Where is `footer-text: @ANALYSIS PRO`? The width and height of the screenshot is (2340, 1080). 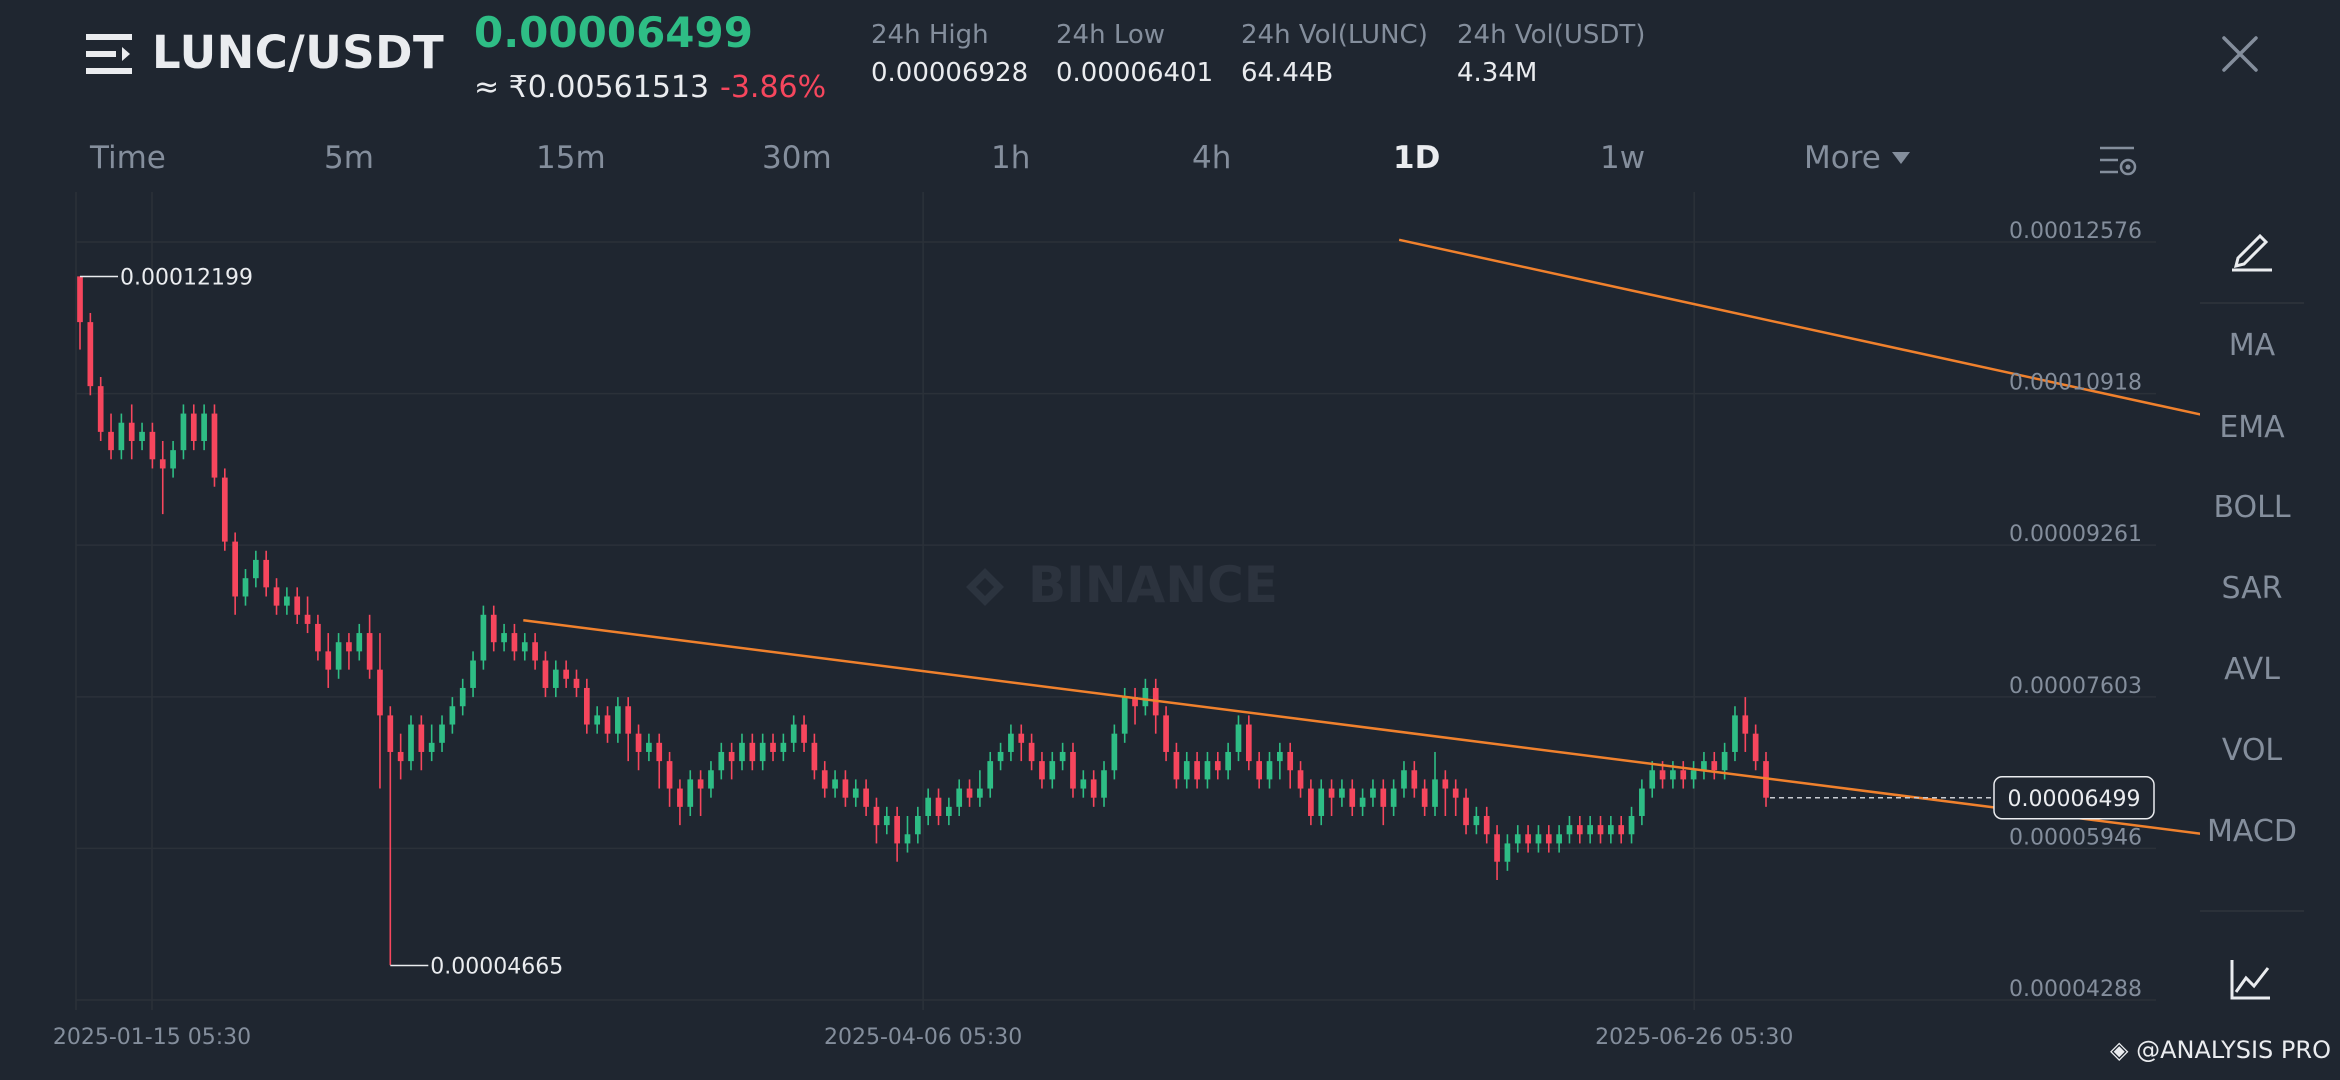 footer-text: @ANALYSIS PRO is located at coordinates (2233, 1050).